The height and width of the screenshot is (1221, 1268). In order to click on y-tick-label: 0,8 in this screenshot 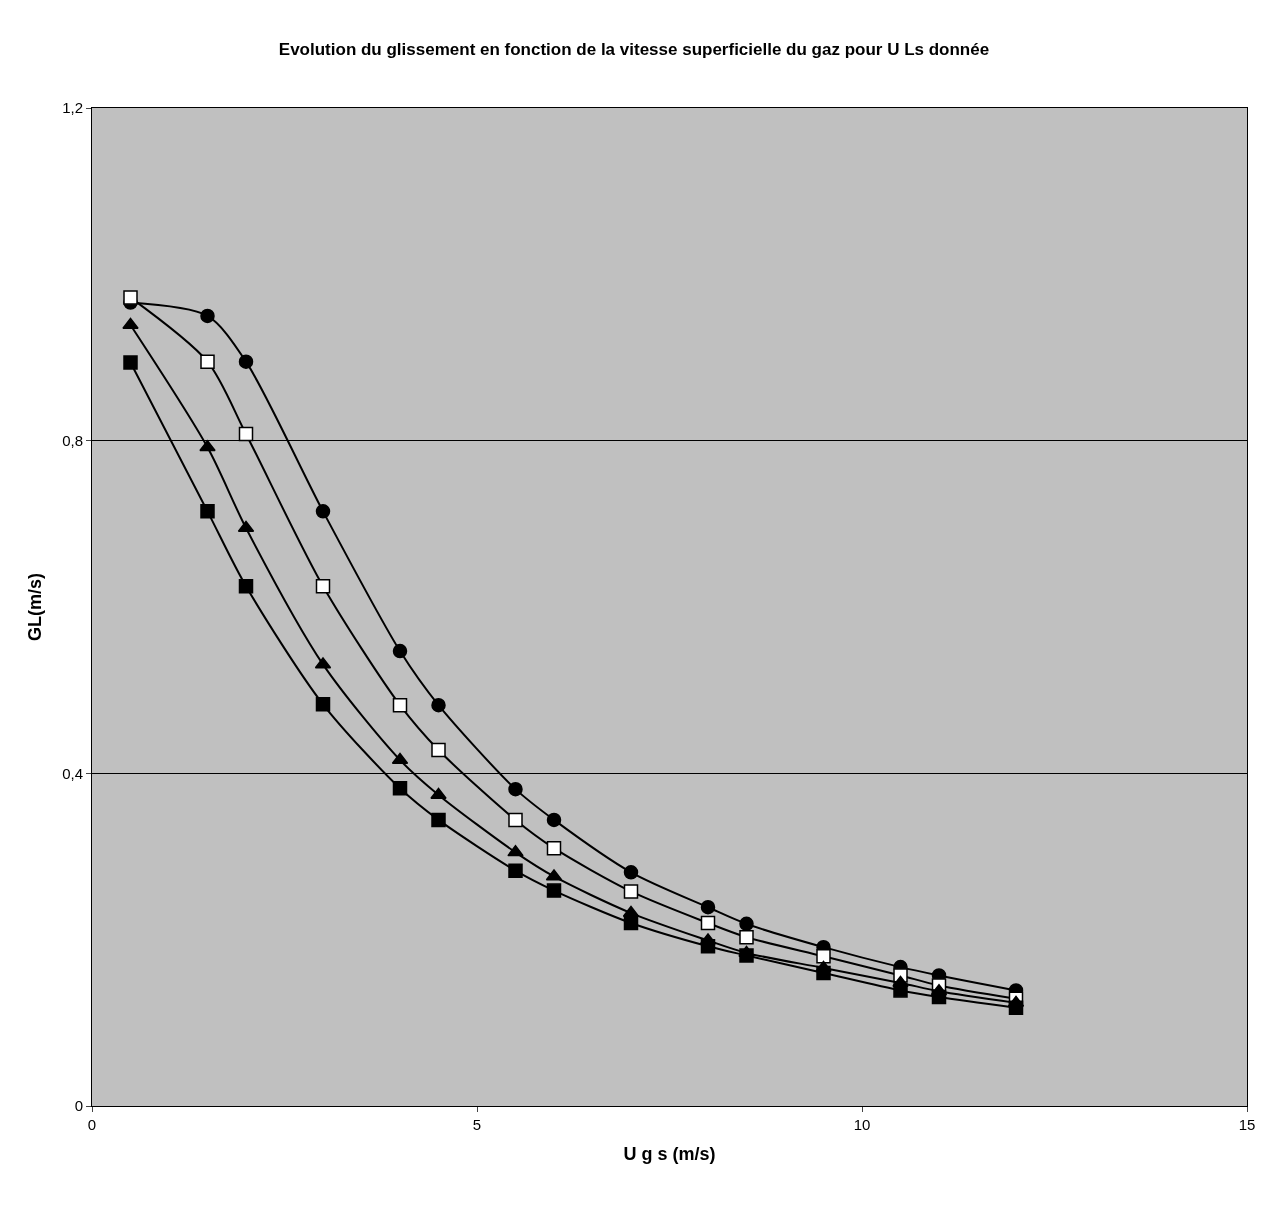, I will do `click(72, 440)`.